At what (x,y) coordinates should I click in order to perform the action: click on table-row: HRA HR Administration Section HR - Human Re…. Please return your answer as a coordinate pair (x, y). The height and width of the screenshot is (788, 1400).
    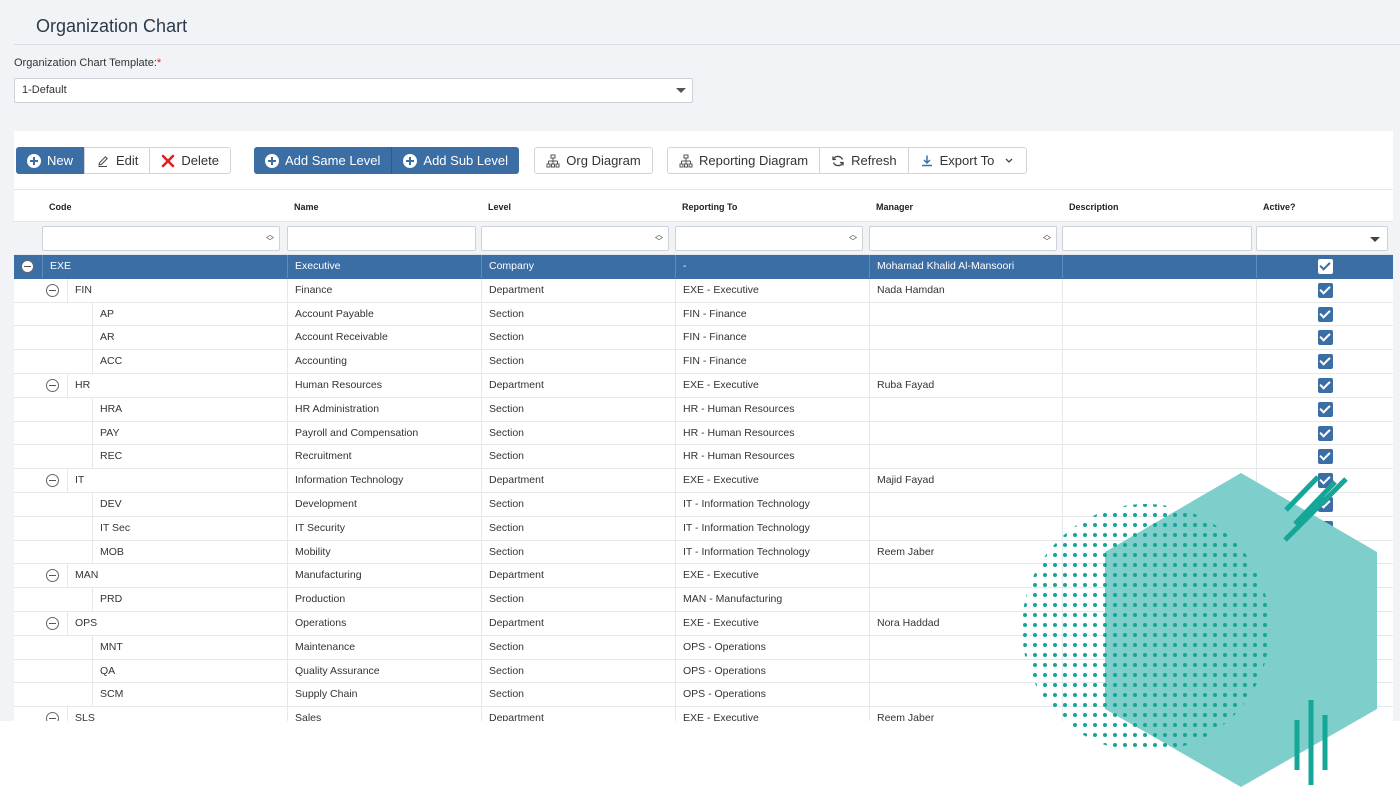
    Looking at the image, I should click on (703, 409).